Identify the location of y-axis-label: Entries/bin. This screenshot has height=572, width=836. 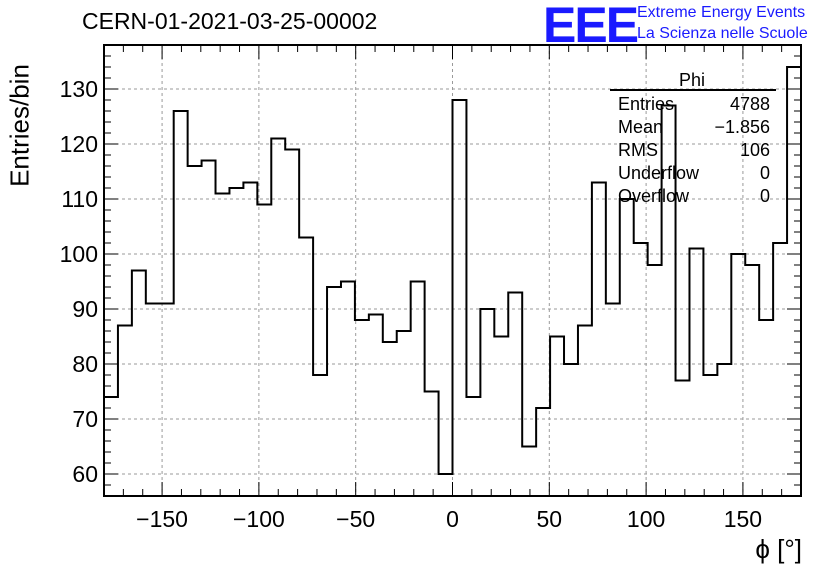
(19, 125).